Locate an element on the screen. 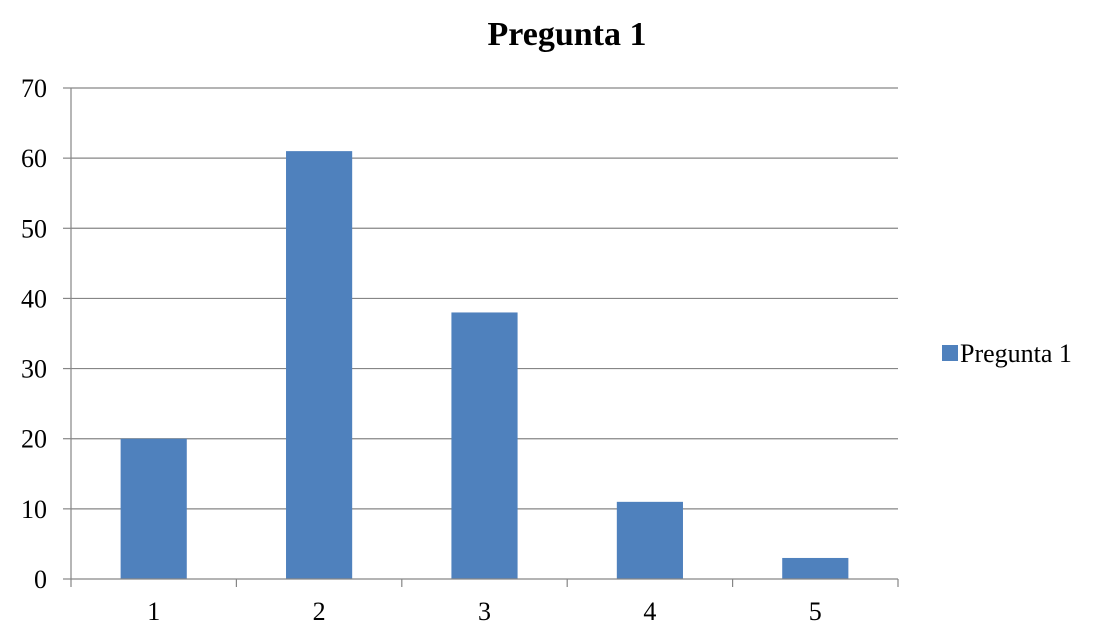  x-axis-tick-labels: 1 2 3 4 5 is located at coordinates (484, 611).